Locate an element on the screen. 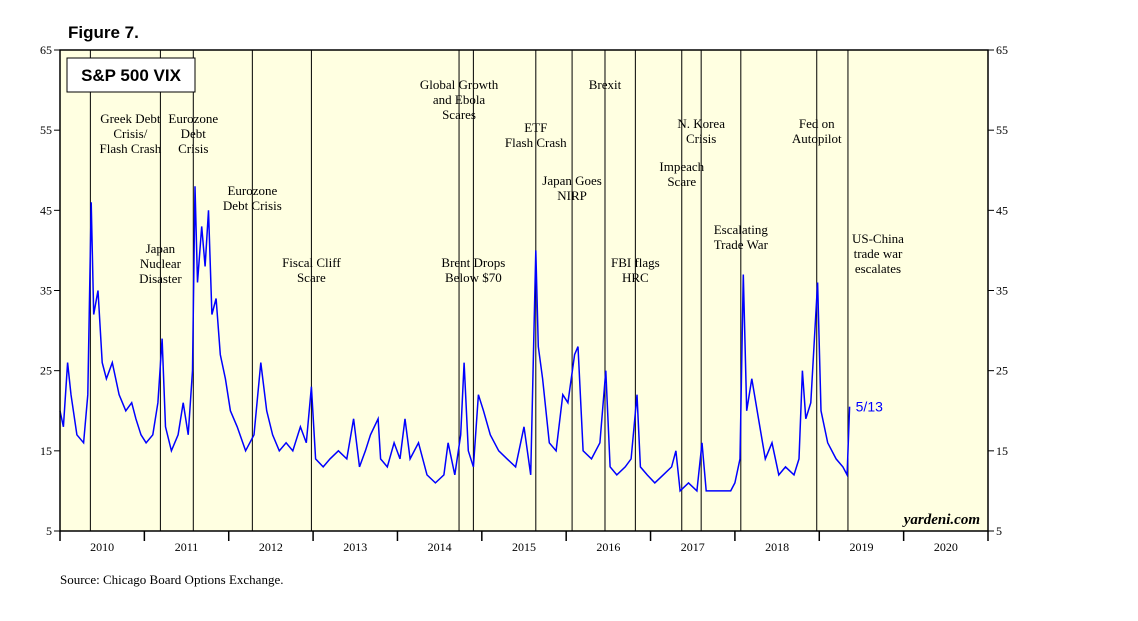  event-label: Japan Goes is located at coordinates (572, 180).